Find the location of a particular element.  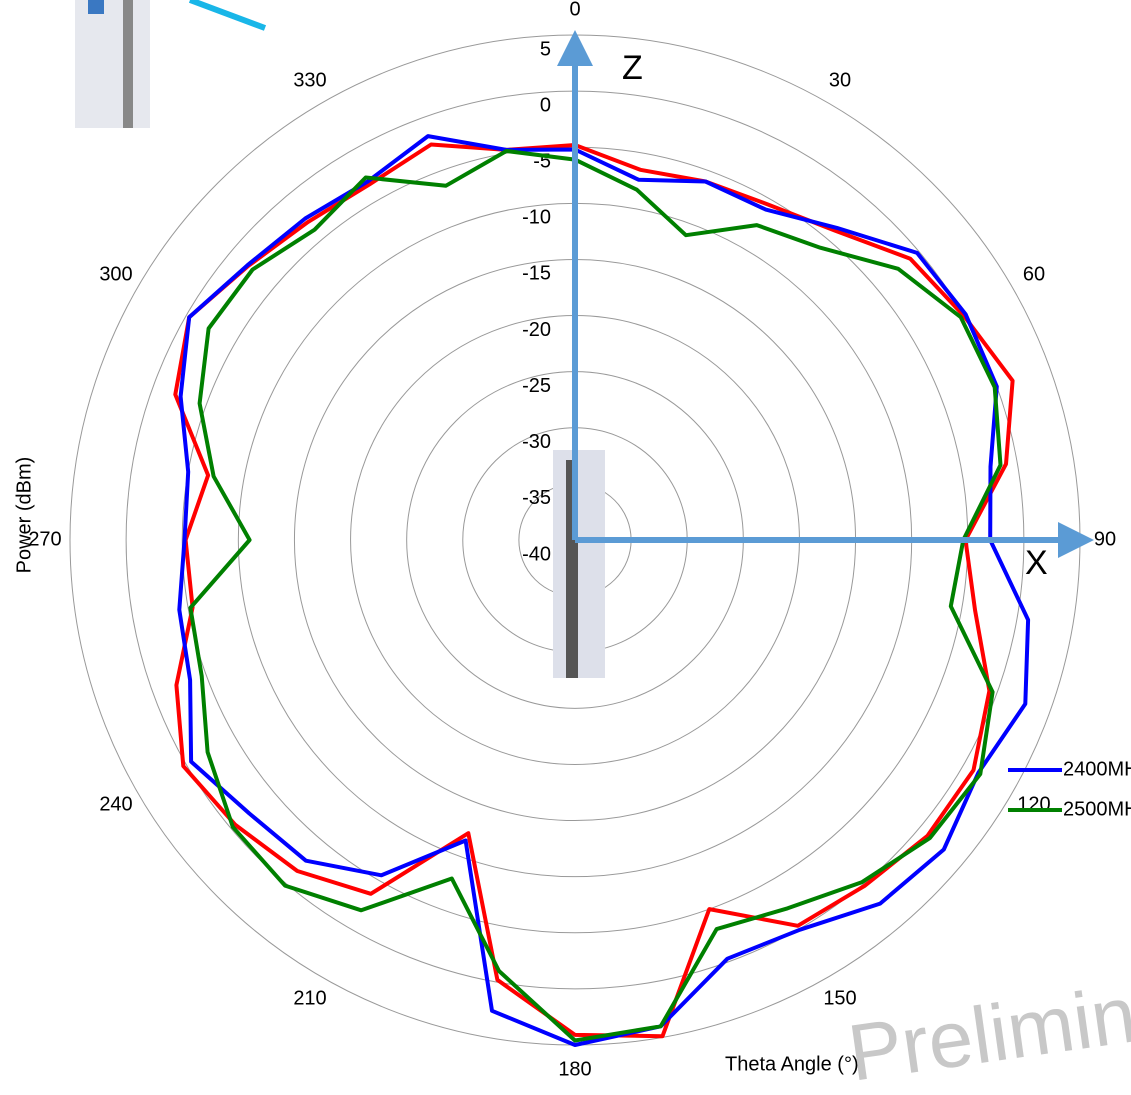

angle-tick-label: 330 is located at coordinates (309, 80).